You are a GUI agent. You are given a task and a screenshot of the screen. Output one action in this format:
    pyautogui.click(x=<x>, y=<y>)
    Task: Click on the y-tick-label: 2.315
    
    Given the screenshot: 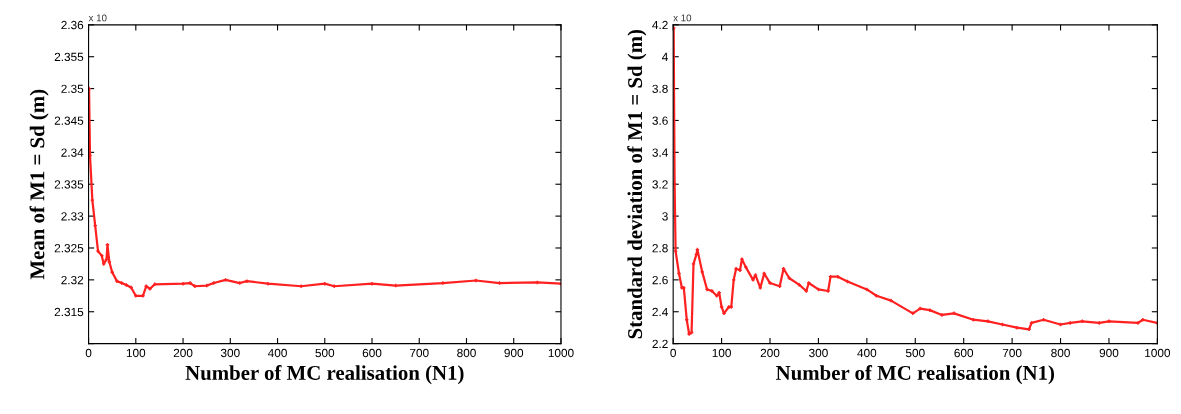 What is the action you would take?
    pyautogui.click(x=69, y=312)
    